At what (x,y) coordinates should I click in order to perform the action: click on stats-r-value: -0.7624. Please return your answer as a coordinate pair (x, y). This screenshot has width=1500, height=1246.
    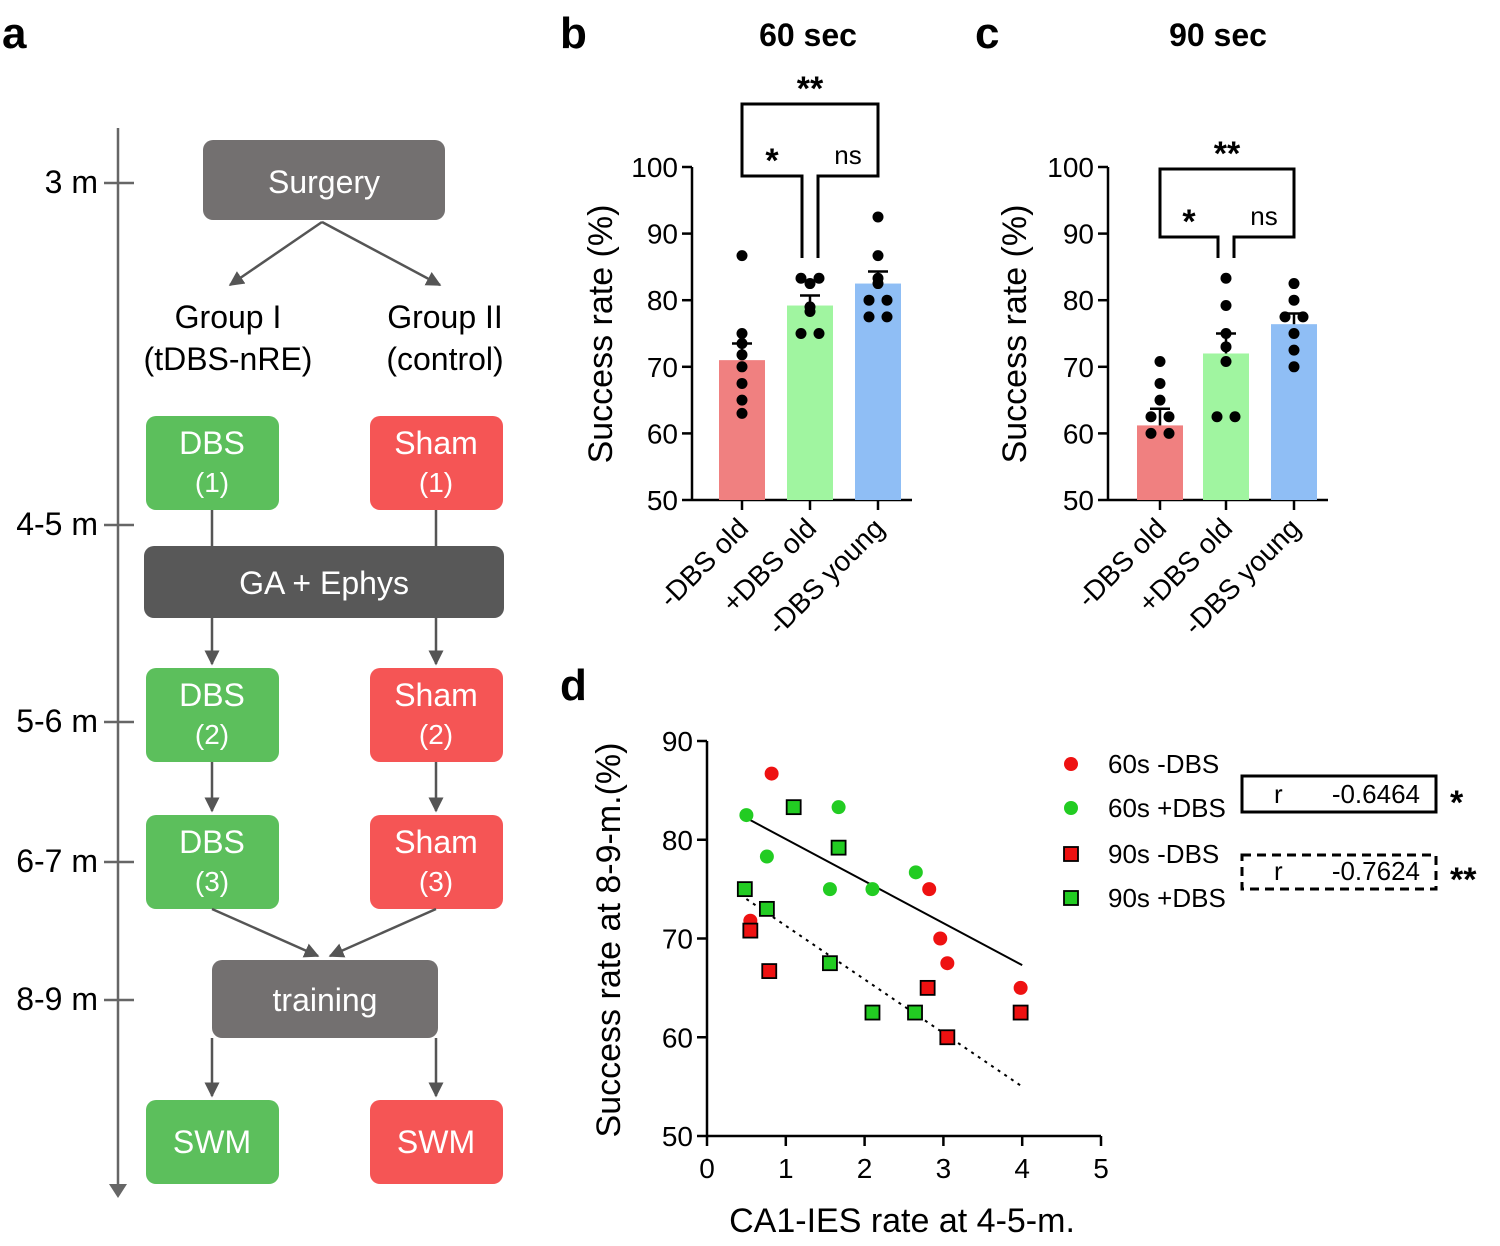
    Looking at the image, I should click on (1376, 871).